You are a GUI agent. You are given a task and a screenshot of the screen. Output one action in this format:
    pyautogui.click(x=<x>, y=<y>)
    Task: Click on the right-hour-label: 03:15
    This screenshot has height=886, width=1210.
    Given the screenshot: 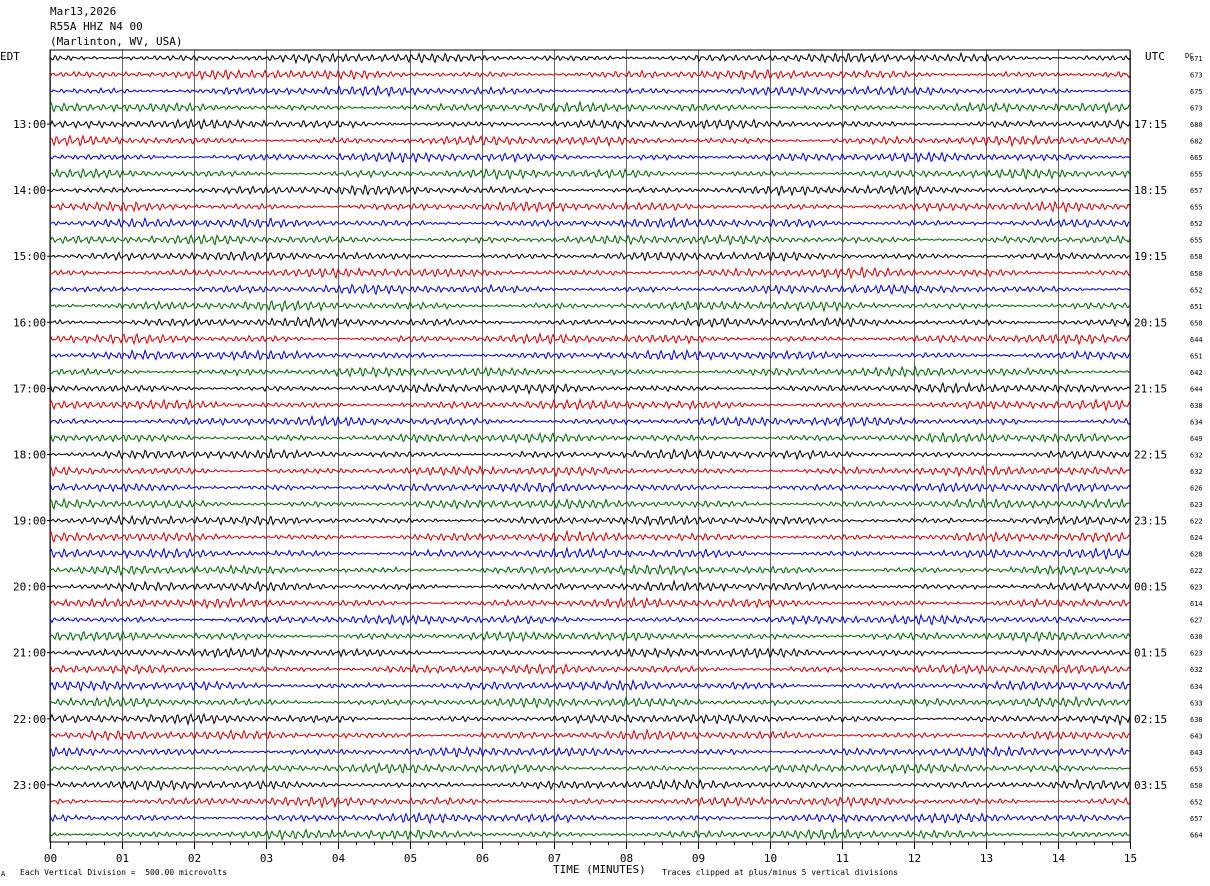 What is the action you would take?
    pyautogui.click(x=1150, y=785)
    